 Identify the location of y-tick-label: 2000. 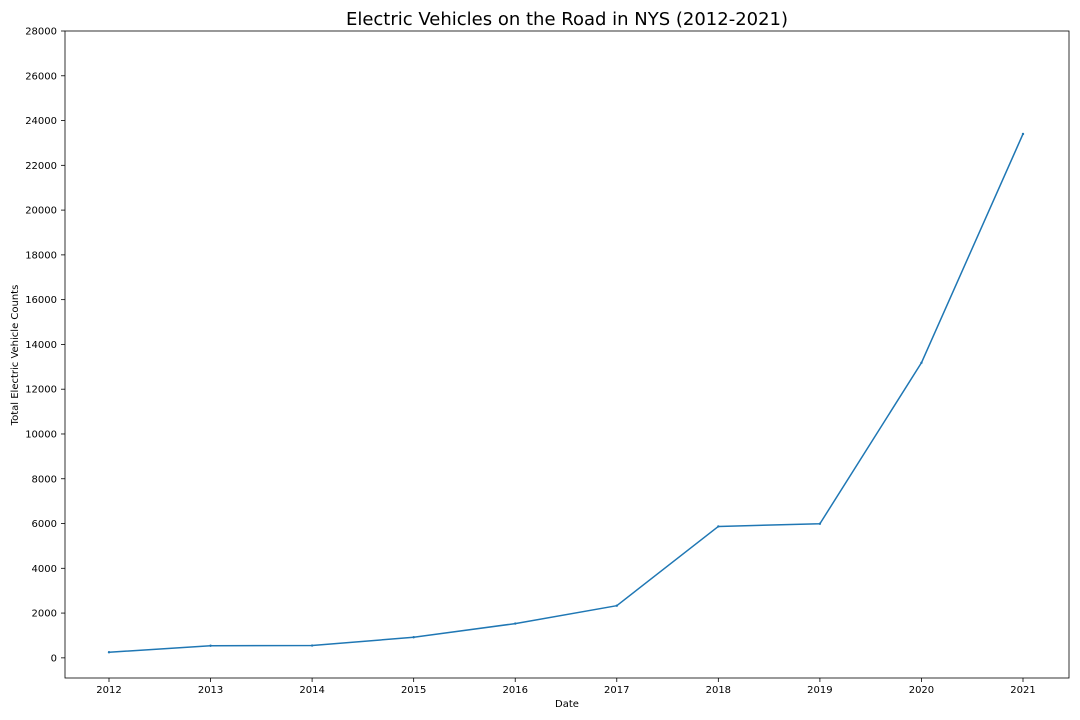
(44, 614).